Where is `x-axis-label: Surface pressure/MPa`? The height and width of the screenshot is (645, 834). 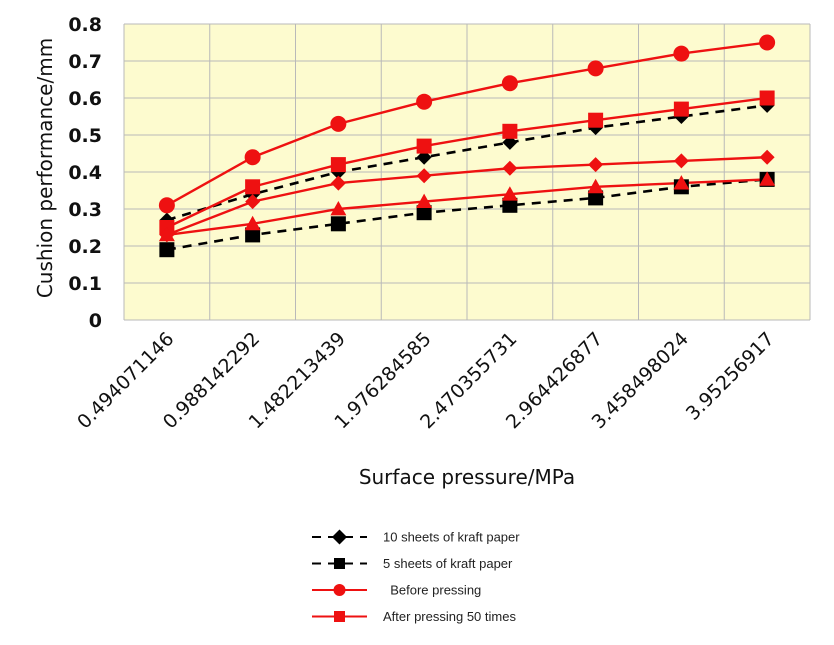 x-axis-label: Surface pressure/MPa is located at coordinates (467, 477).